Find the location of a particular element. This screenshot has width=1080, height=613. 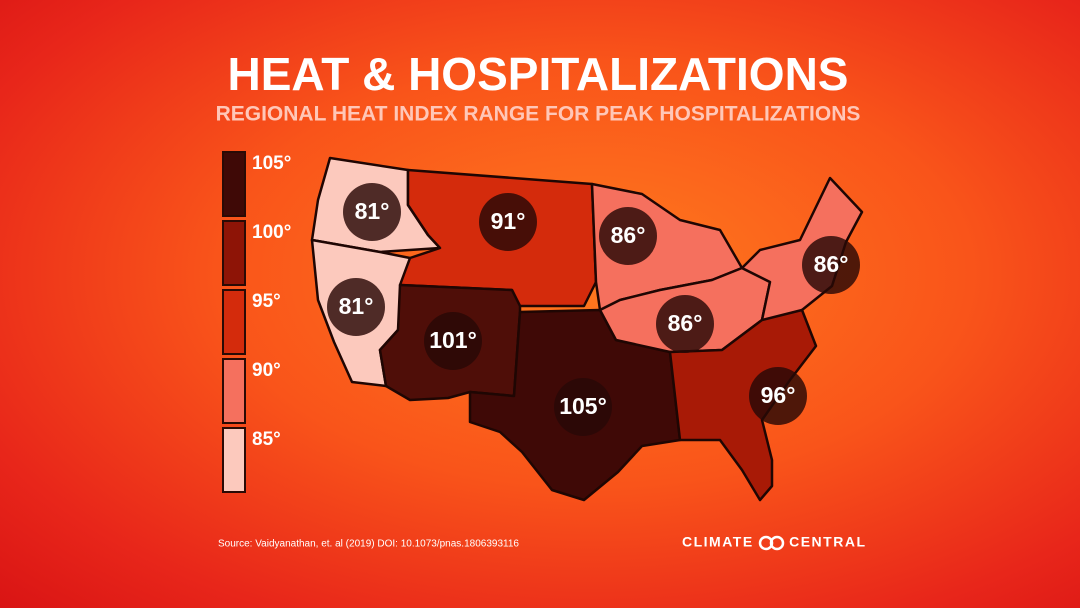

legend-label: 105° is located at coordinates (271, 163).